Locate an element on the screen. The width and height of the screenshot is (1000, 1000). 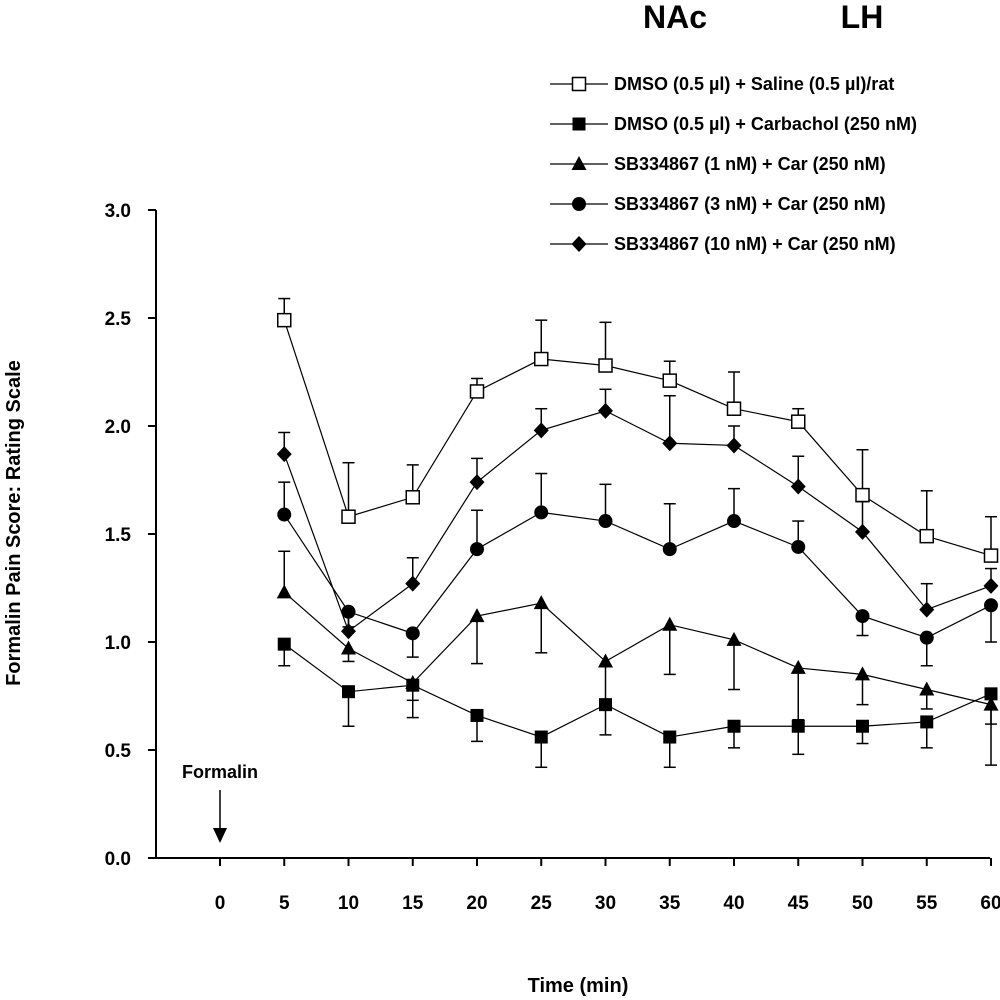
x-tick-label: 60 is located at coordinates (990, 903).